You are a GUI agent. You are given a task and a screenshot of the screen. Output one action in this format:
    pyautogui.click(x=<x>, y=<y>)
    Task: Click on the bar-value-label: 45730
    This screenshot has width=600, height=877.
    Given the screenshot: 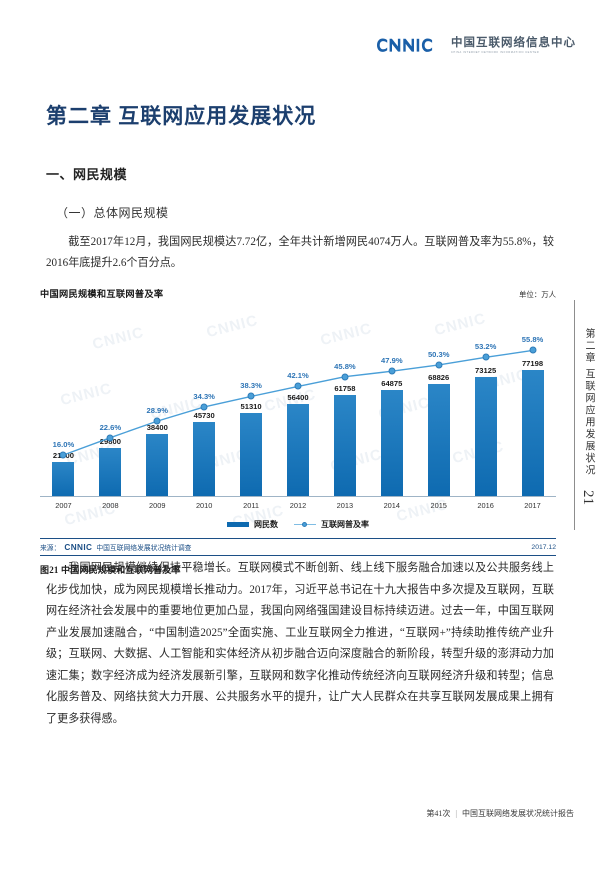 What is the action you would take?
    pyautogui.click(x=204, y=415)
    